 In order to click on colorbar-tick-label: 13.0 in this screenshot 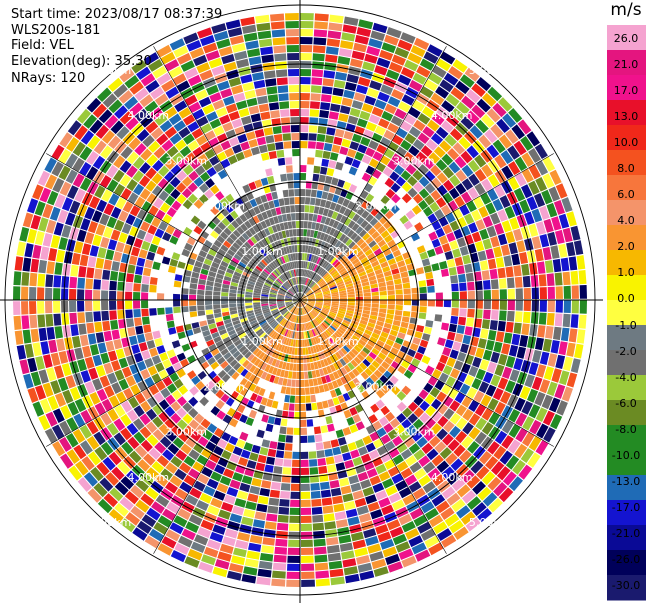, I will do `click(625, 116)`.